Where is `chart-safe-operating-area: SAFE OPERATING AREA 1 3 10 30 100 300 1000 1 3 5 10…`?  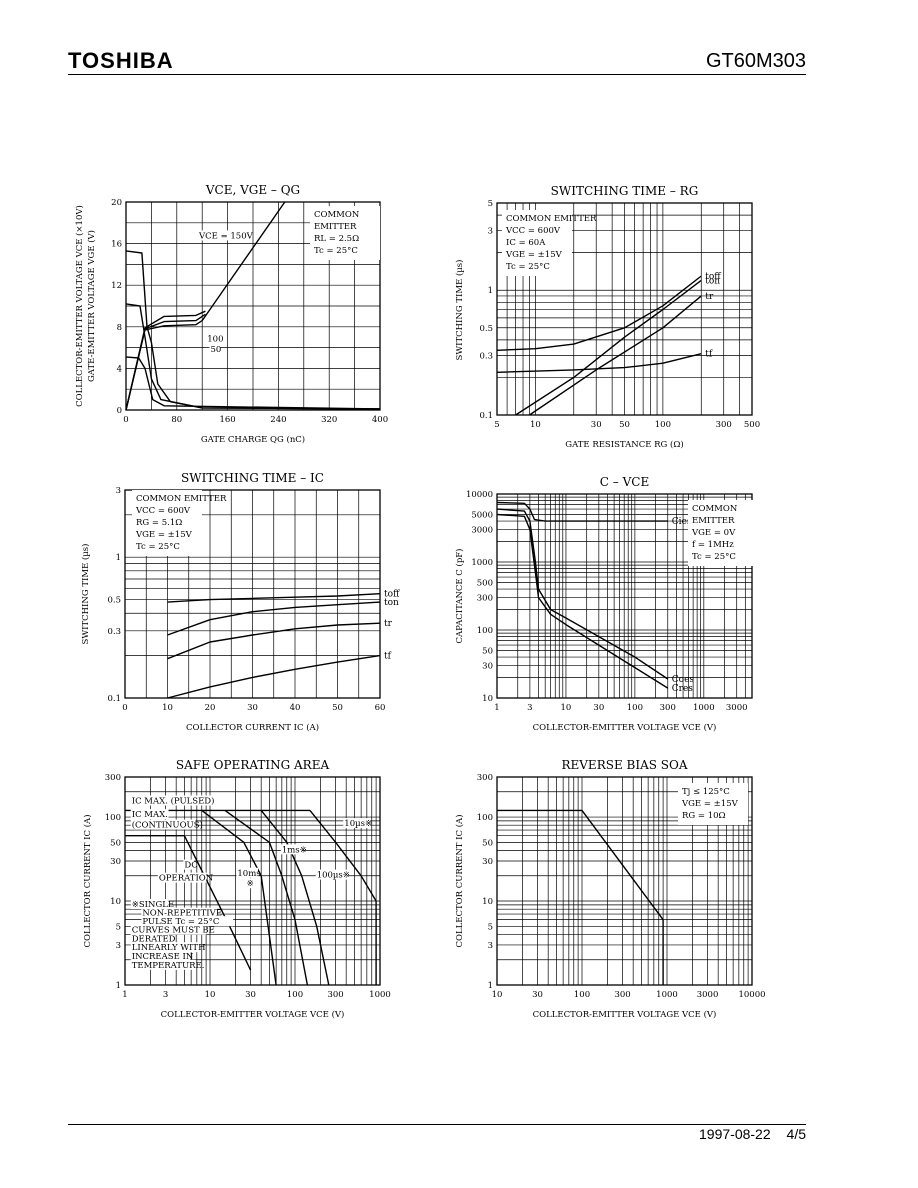 chart-safe-operating-area: SAFE OPERATING AREA 1 3 10 30 100 300 1000 1 3 5 10… is located at coordinates (236, 889).